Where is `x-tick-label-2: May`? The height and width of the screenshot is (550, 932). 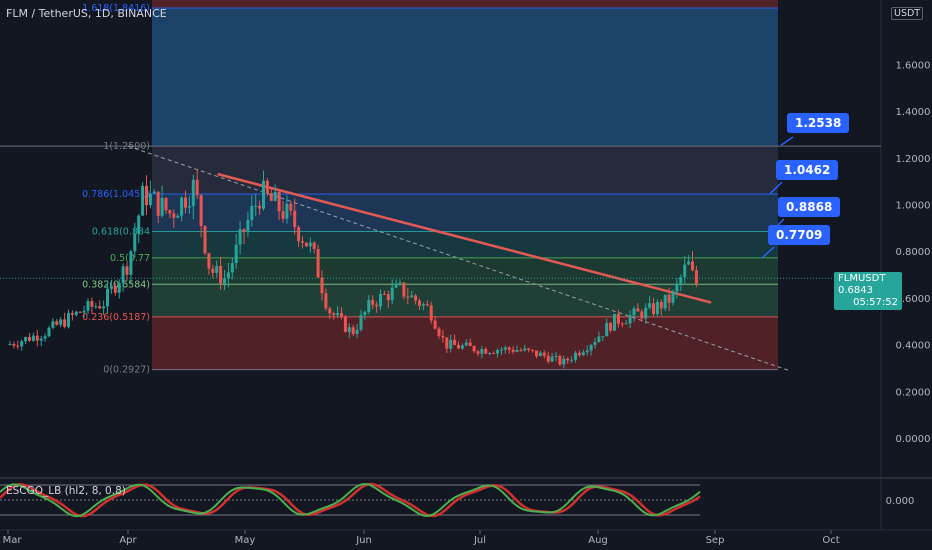
x-tick-label-2: May is located at coordinates (245, 540).